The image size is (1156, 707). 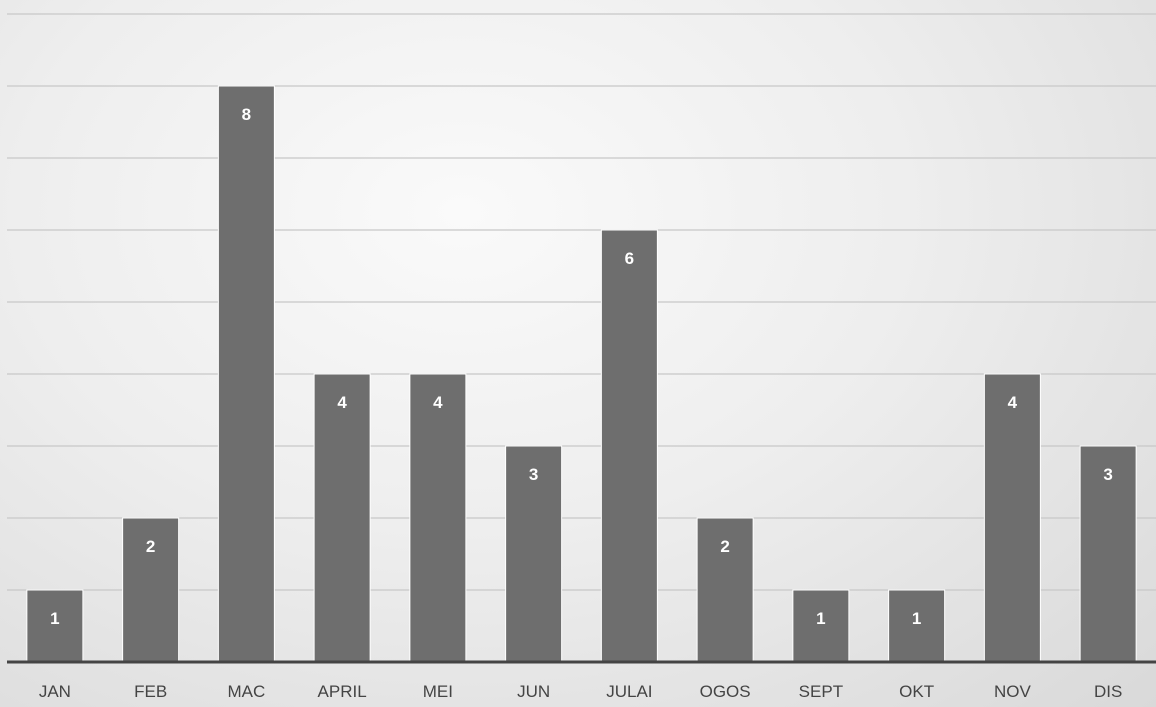 I want to click on x-tick-label-mei: MEI, so click(x=438, y=691).